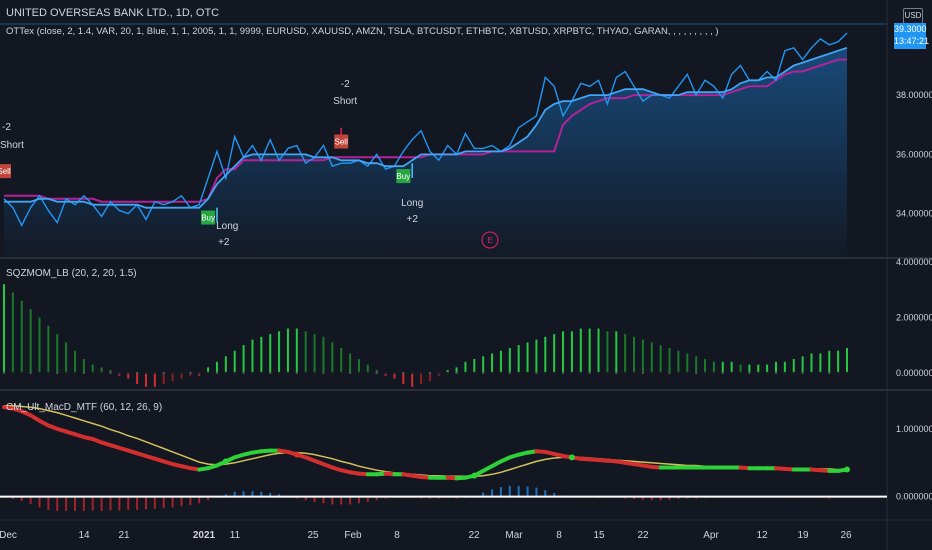  Describe the element at coordinates (914, 373) in the screenshot. I see `y-tick-sqzmom: 0.000000` at that location.